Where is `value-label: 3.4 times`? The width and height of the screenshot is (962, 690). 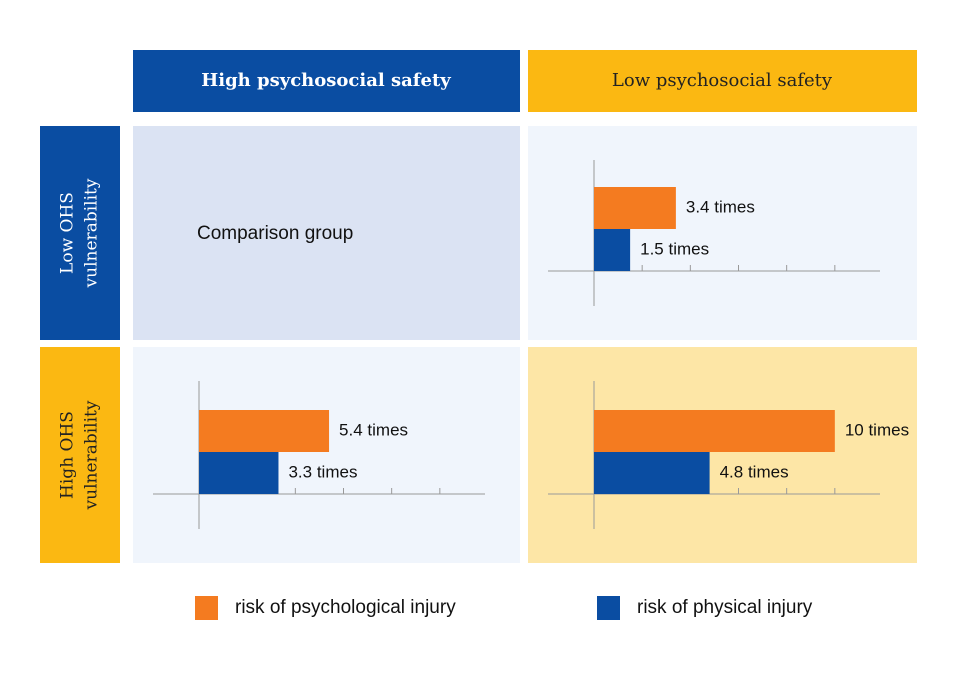 value-label: 3.4 times is located at coordinates (720, 206).